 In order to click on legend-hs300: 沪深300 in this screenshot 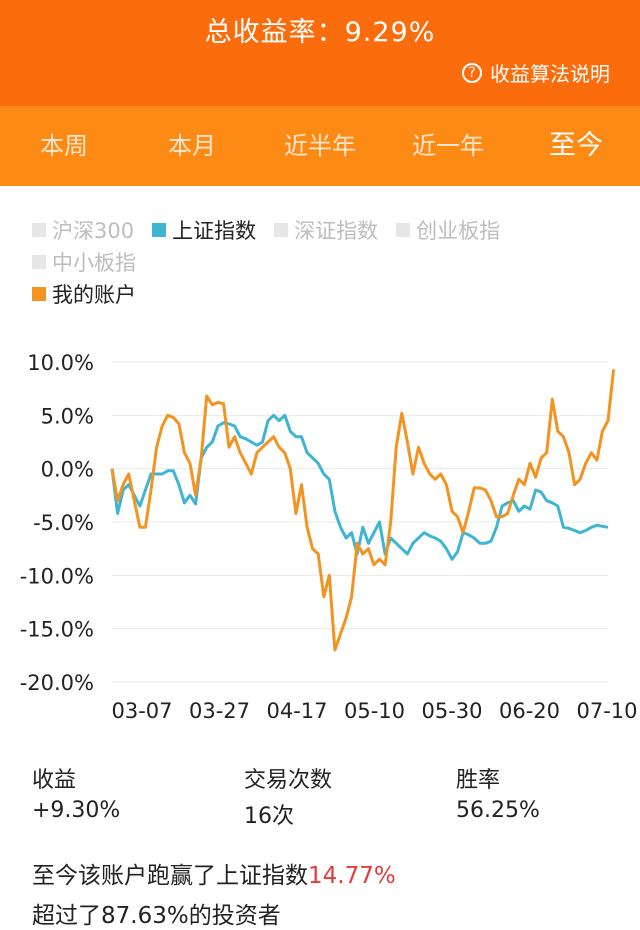, I will do `click(83, 230)`.